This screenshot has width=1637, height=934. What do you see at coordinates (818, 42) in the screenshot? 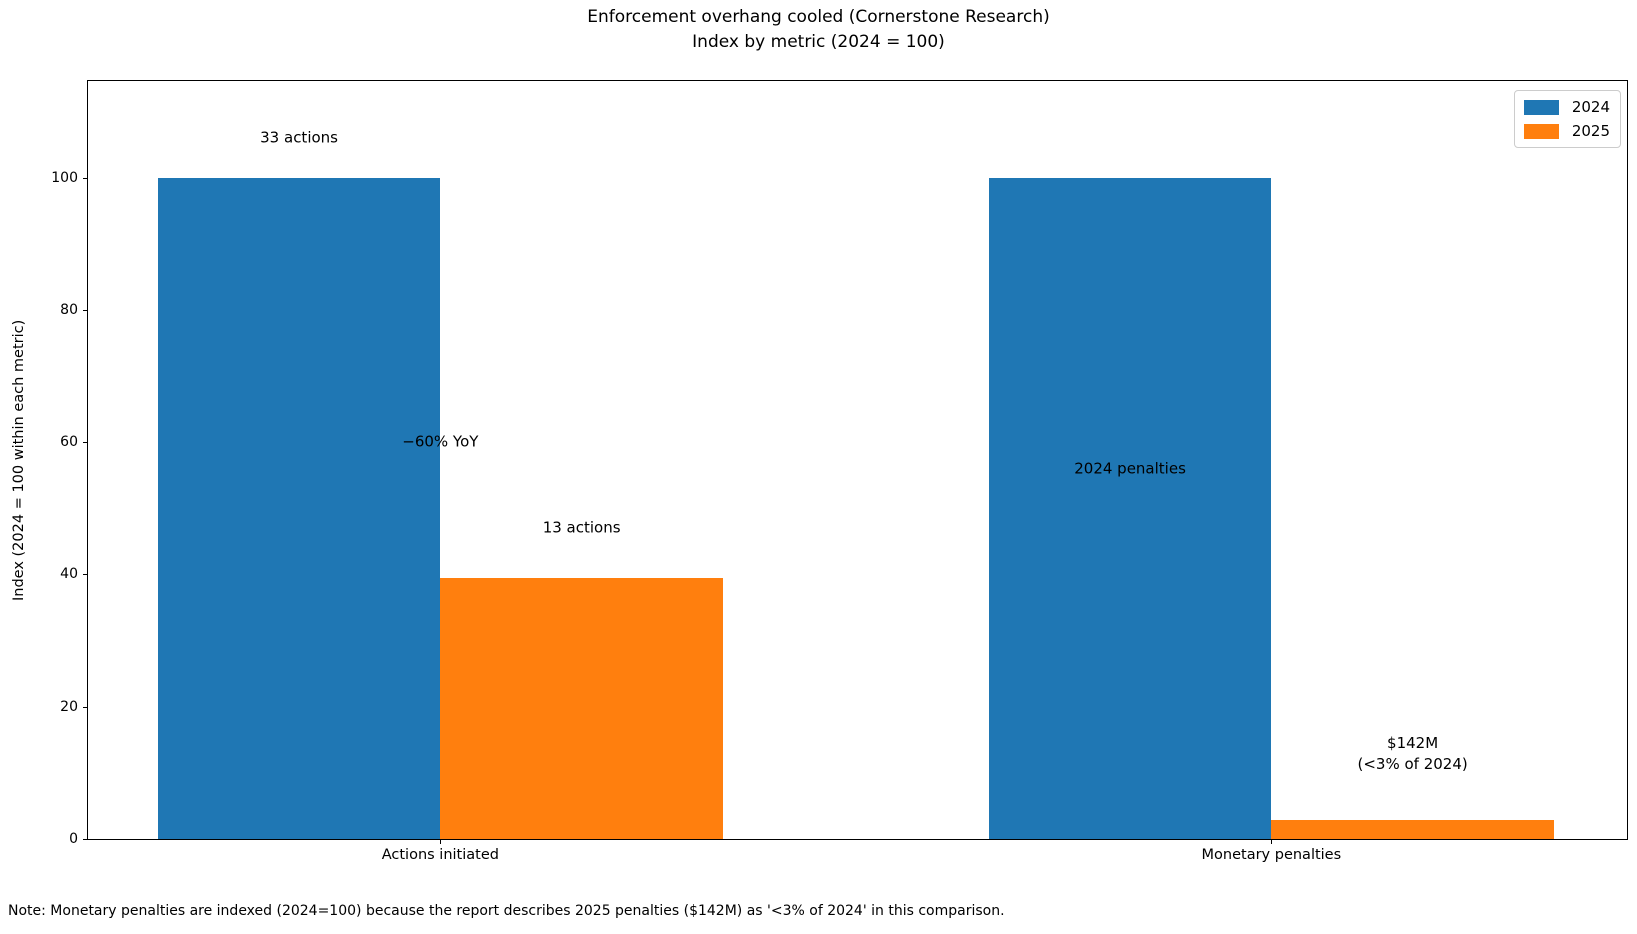
I see `chart-subtitle: Index by metric (2024 = 100)` at bounding box center [818, 42].